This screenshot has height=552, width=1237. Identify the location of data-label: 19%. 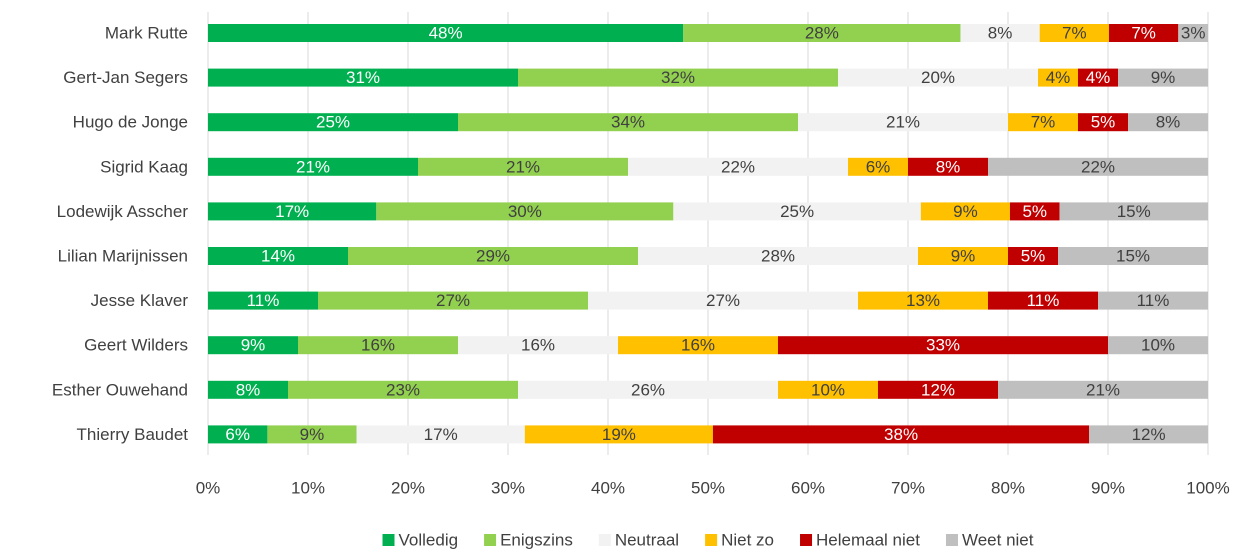
(619, 434).